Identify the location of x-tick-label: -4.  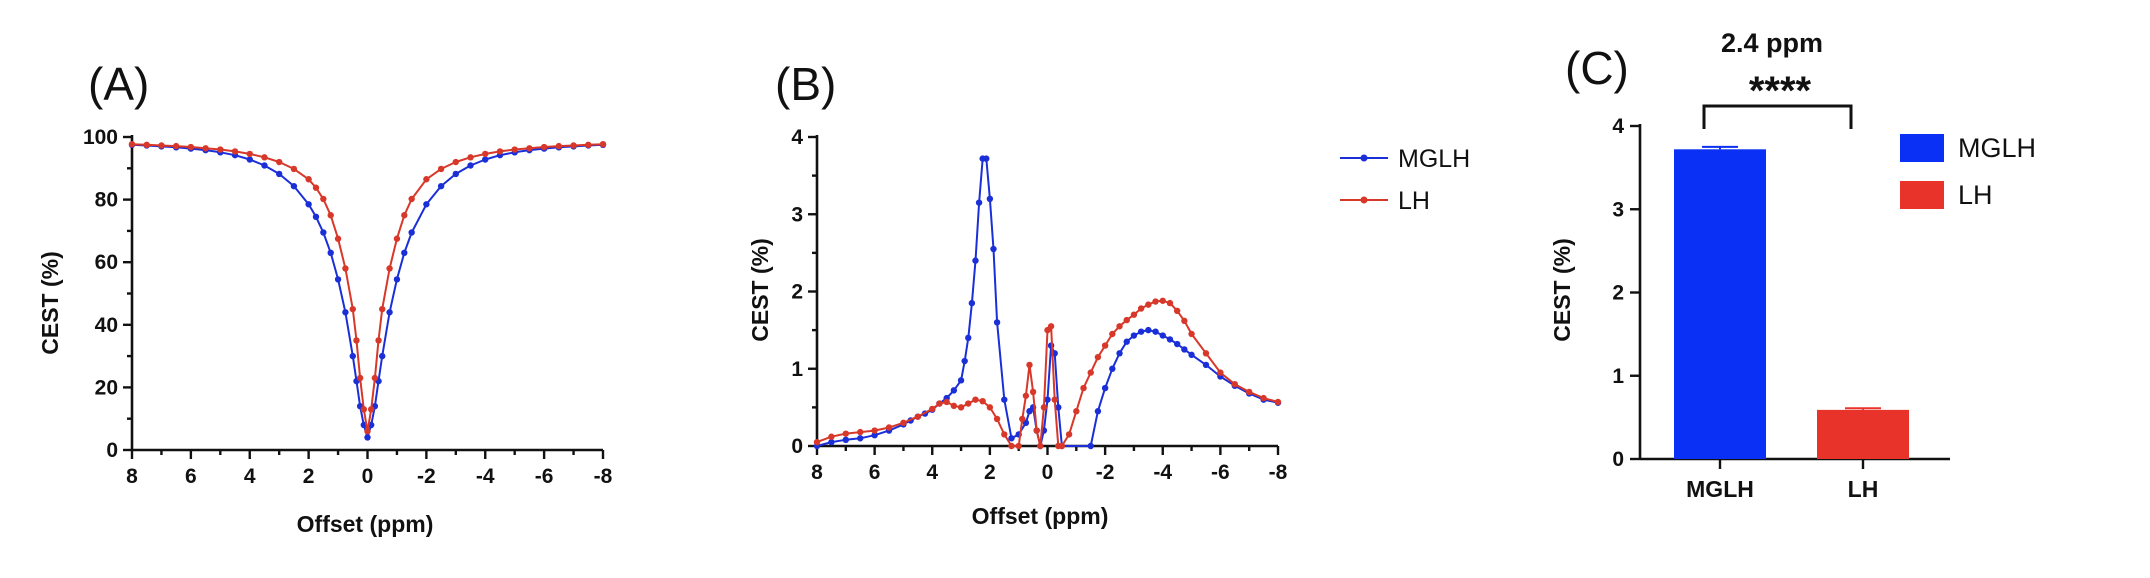
(485, 476).